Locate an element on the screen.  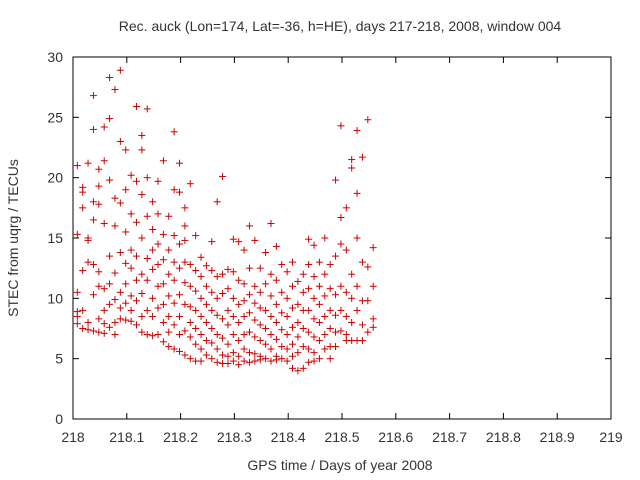
x-tick-label: 218.3 is located at coordinates (234, 437).